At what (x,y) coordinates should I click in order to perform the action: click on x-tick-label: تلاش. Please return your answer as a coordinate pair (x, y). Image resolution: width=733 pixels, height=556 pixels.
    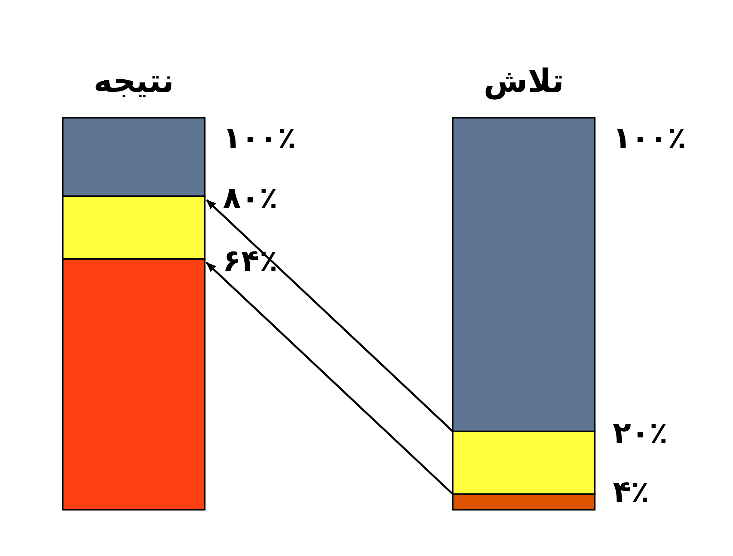
    Looking at the image, I should click on (524, 81).